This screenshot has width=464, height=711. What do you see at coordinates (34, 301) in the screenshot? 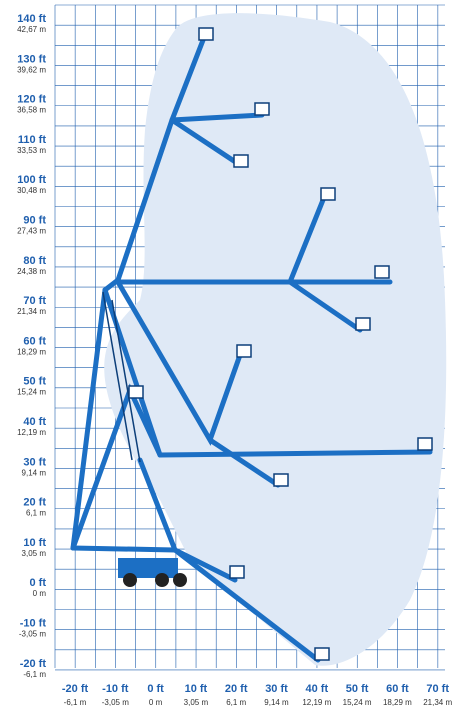
I see `y-tick-label: 70 ft` at bounding box center [34, 301].